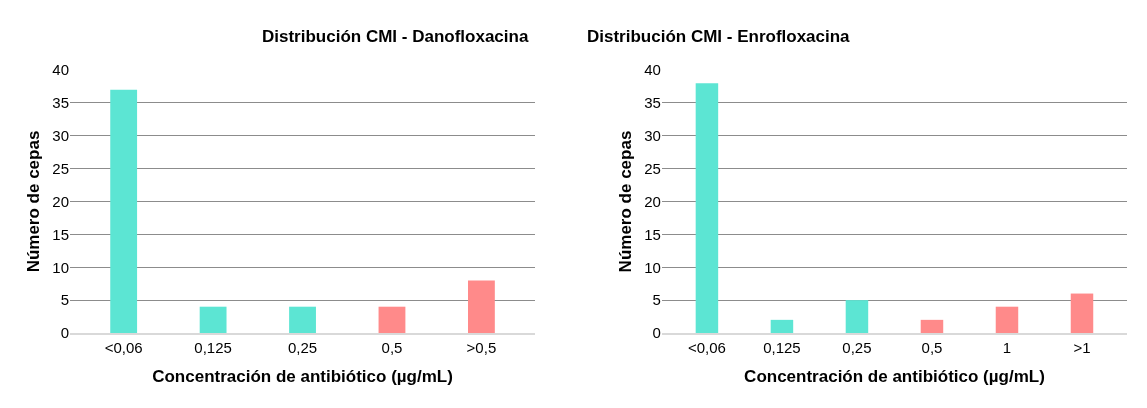 The image size is (1147, 408). What do you see at coordinates (1007, 347) in the screenshot?
I see `x-tick-label: 1` at bounding box center [1007, 347].